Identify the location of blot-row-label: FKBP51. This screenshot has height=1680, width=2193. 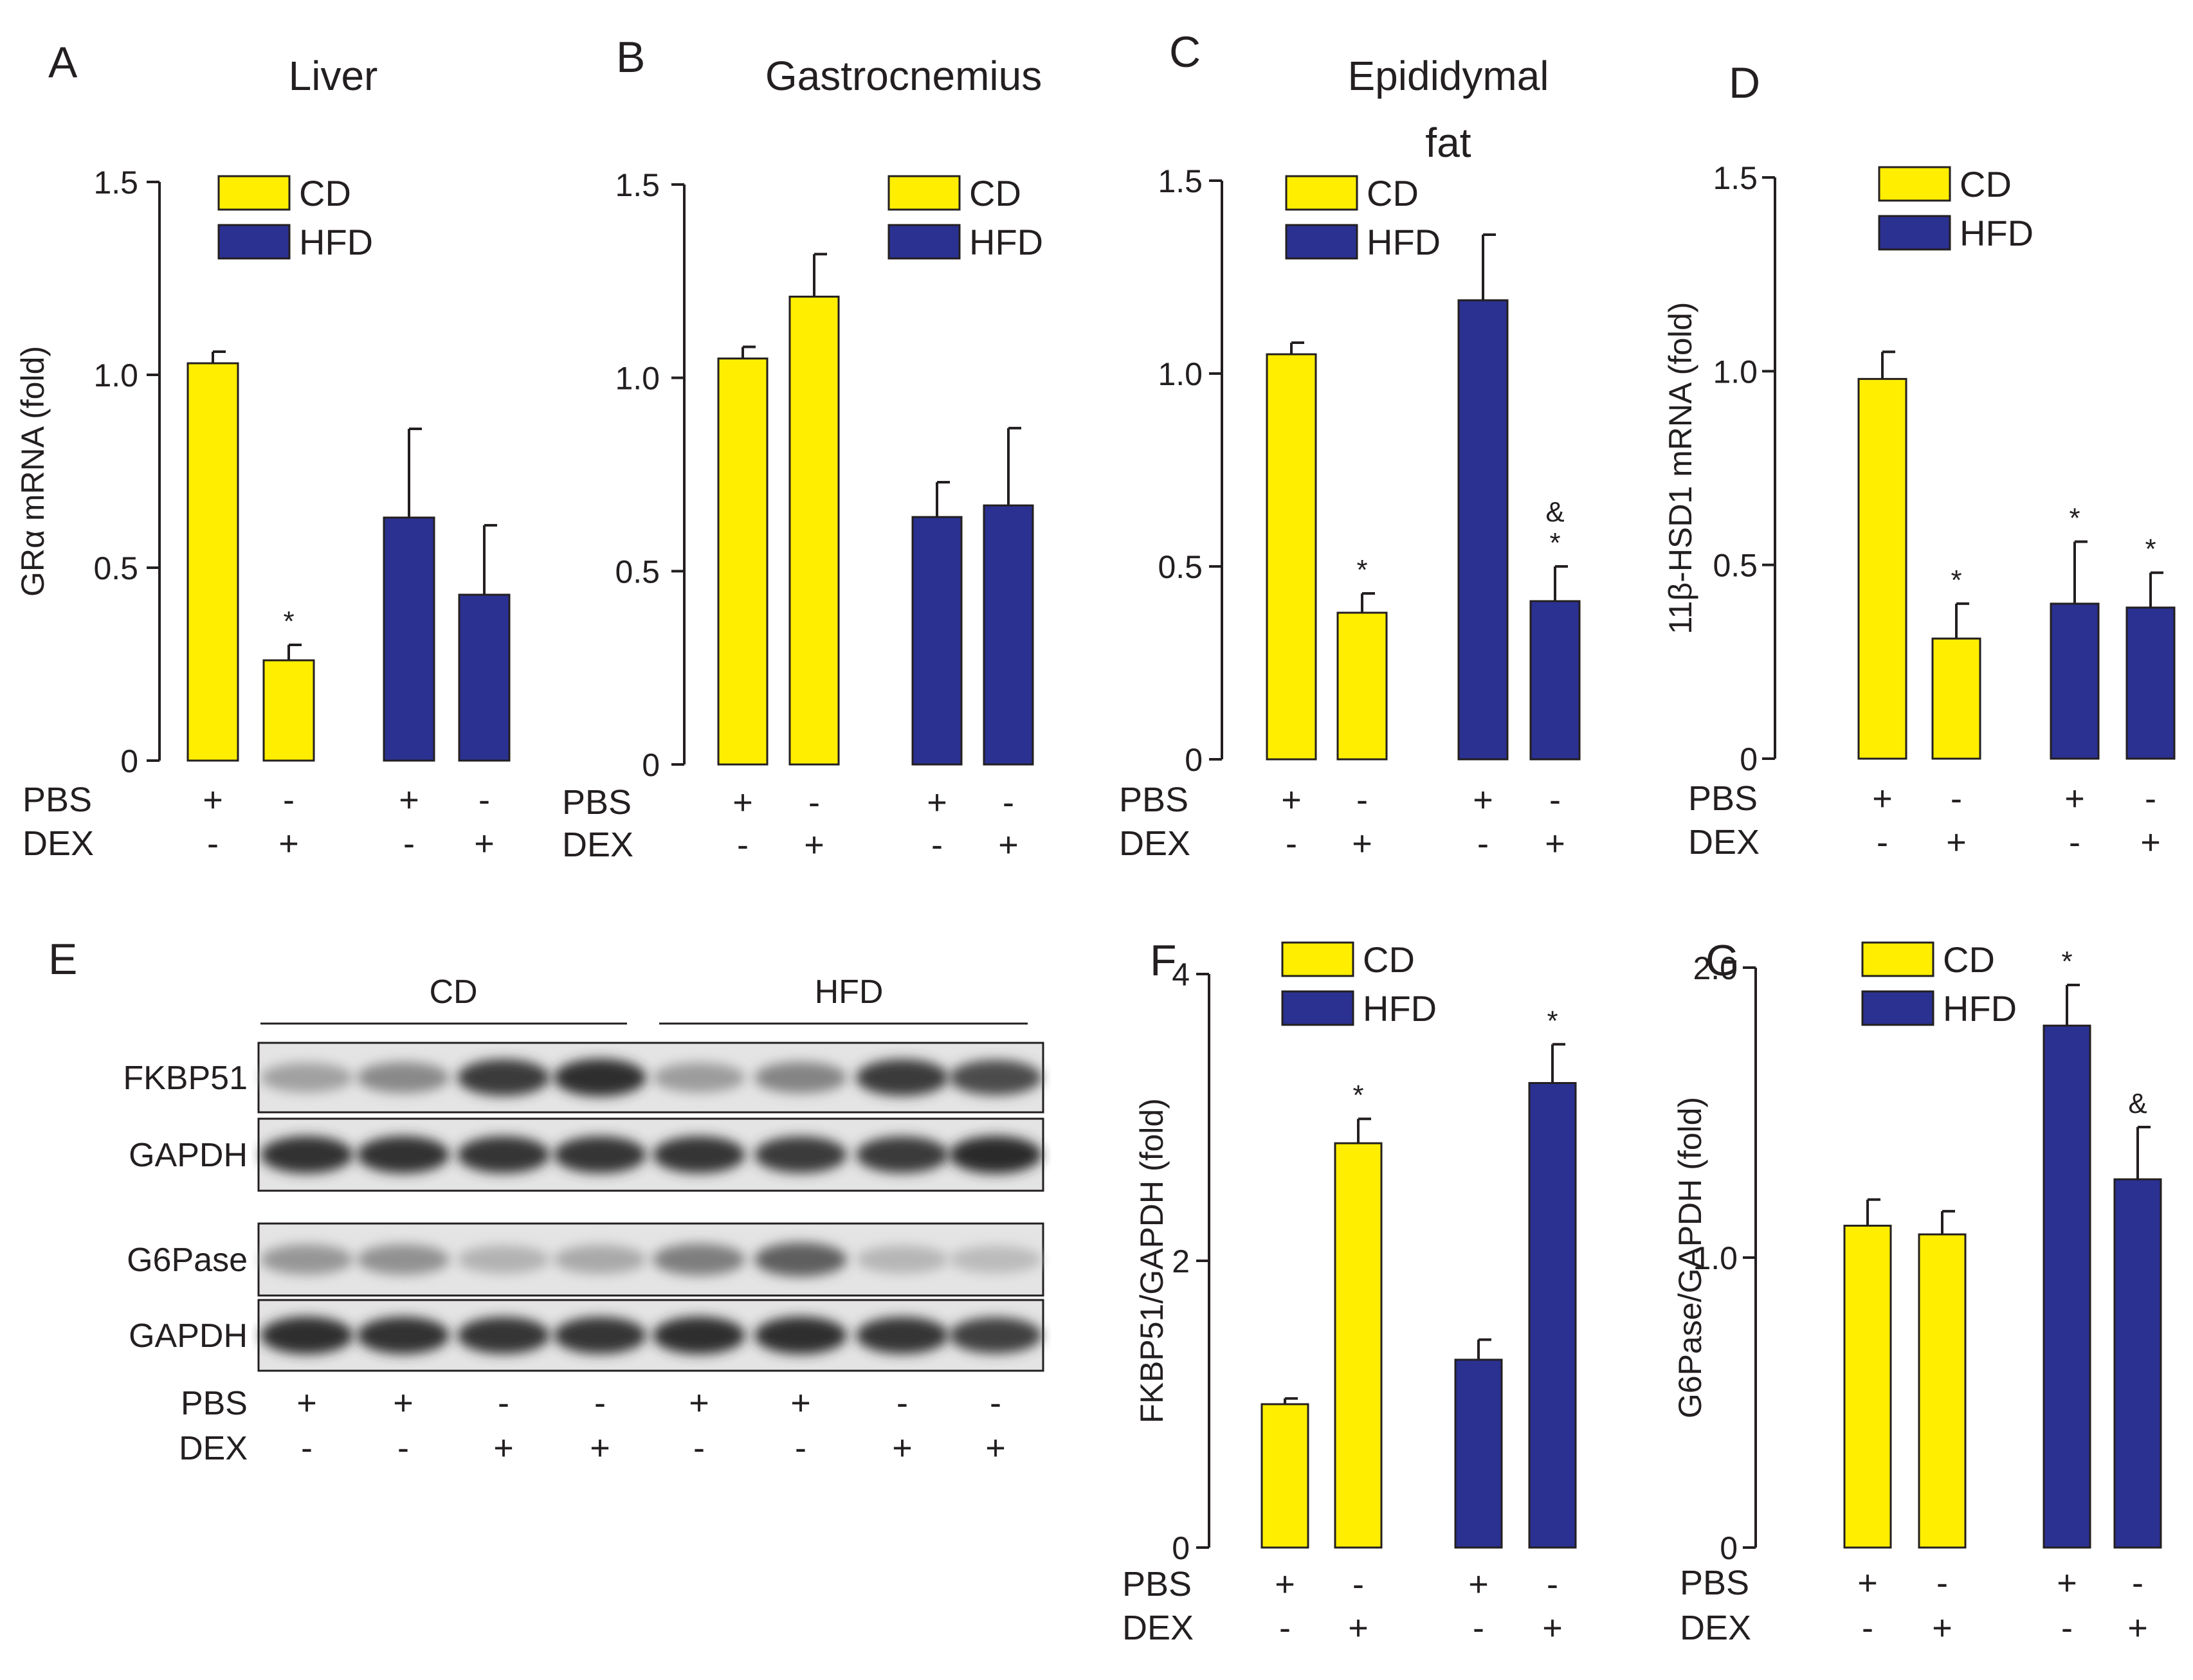
(185, 1078).